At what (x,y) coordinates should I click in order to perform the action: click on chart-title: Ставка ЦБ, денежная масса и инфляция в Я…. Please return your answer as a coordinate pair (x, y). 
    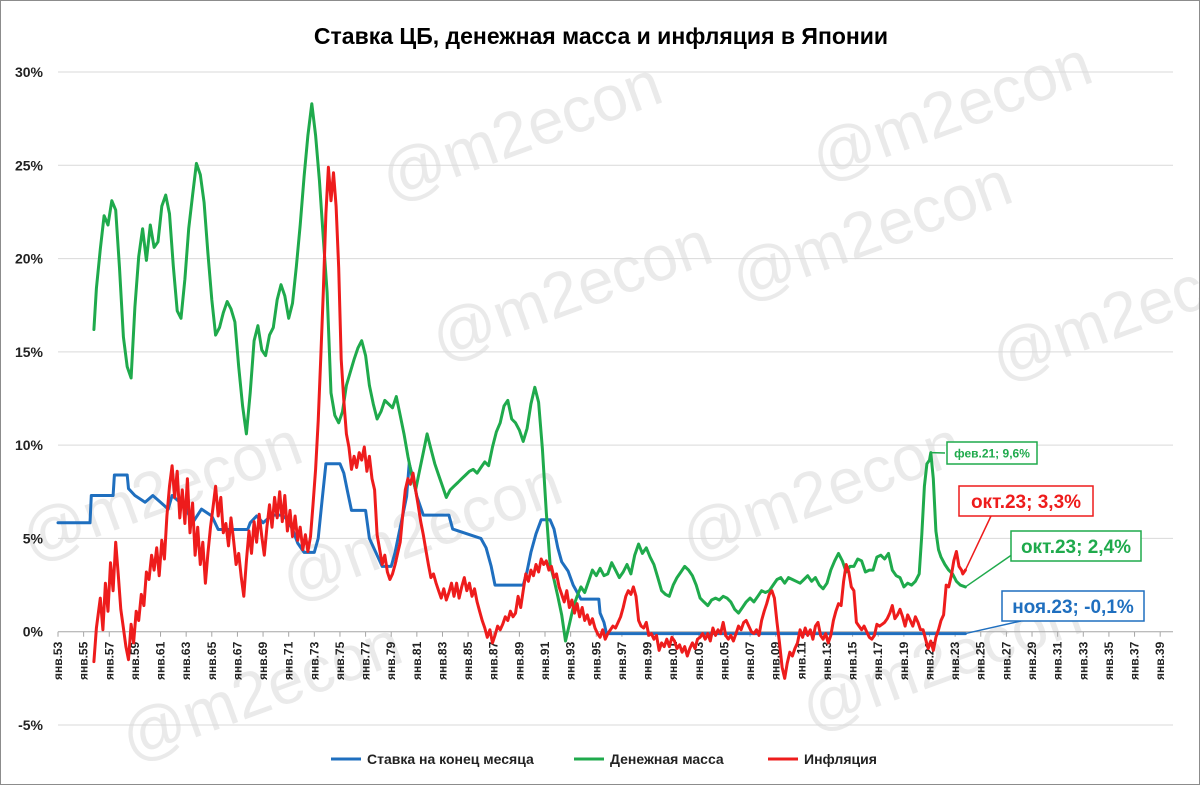
    Looking at the image, I should click on (601, 36).